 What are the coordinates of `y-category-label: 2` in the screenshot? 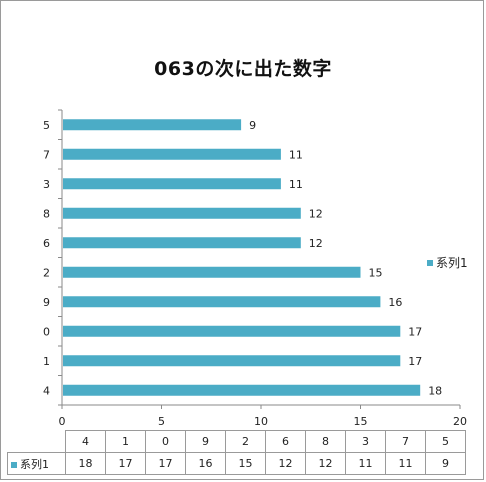 It's located at (46, 272).